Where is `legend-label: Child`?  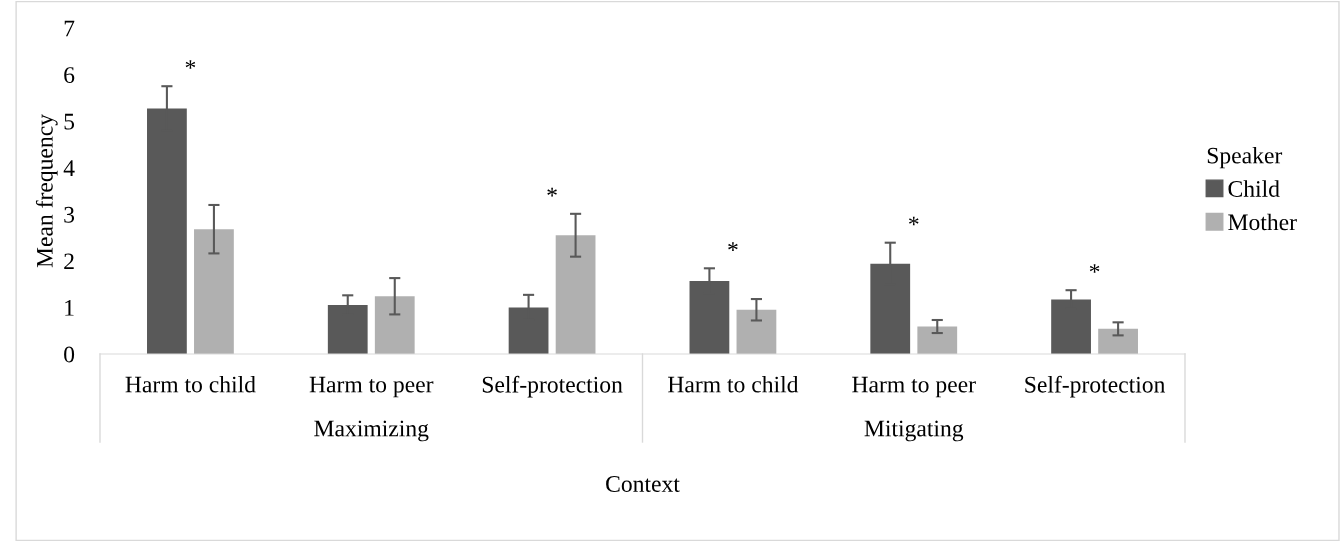
legend-label: Child is located at coordinates (1254, 188).